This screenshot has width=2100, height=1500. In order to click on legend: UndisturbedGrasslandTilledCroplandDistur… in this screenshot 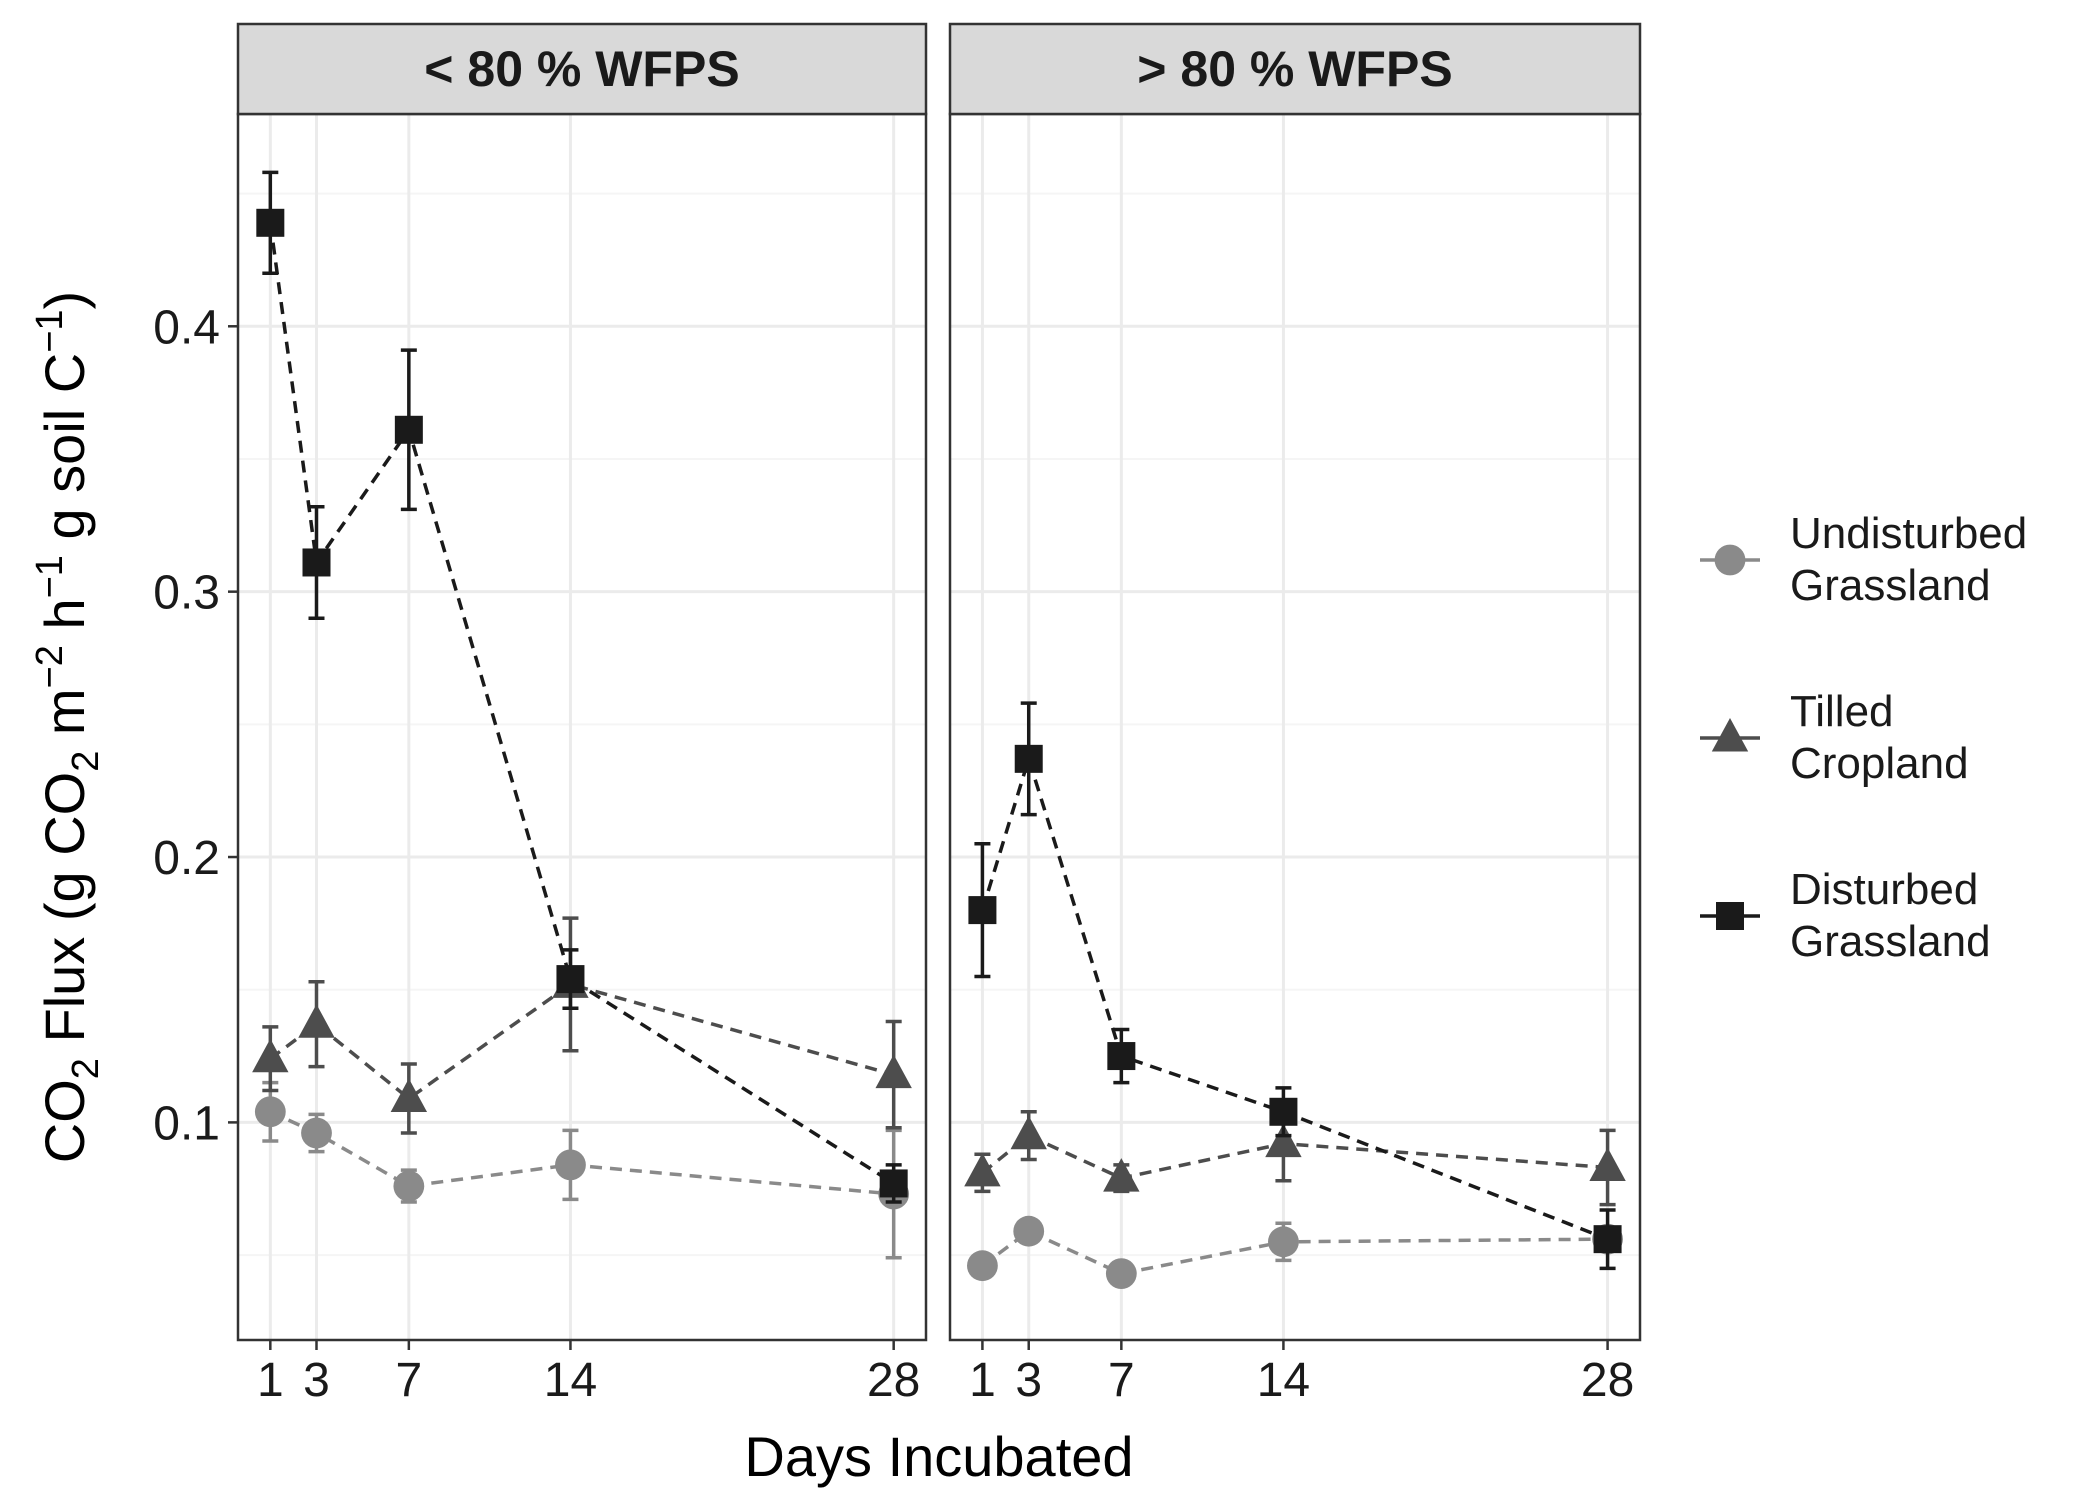, I will do `click(1863, 737)`.